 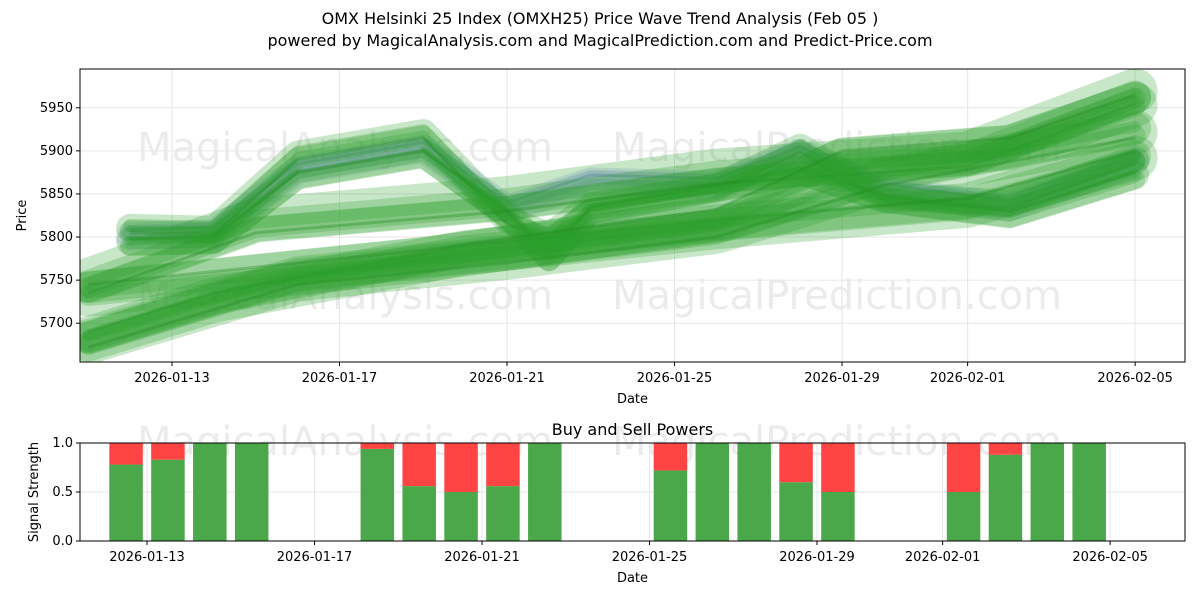 What do you see at coordinates (56, 280) in the screenshot?
I see `y-tick-label: 5750` at bounding box center [56, 280].